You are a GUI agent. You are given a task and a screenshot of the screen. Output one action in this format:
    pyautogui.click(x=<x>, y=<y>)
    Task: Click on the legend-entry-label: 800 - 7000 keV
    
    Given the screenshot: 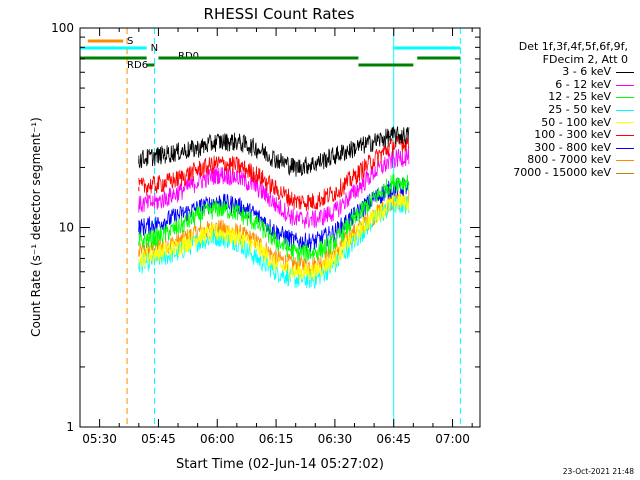 What is the action you would take?
    pyautogui.click(x=569, y=160)
    